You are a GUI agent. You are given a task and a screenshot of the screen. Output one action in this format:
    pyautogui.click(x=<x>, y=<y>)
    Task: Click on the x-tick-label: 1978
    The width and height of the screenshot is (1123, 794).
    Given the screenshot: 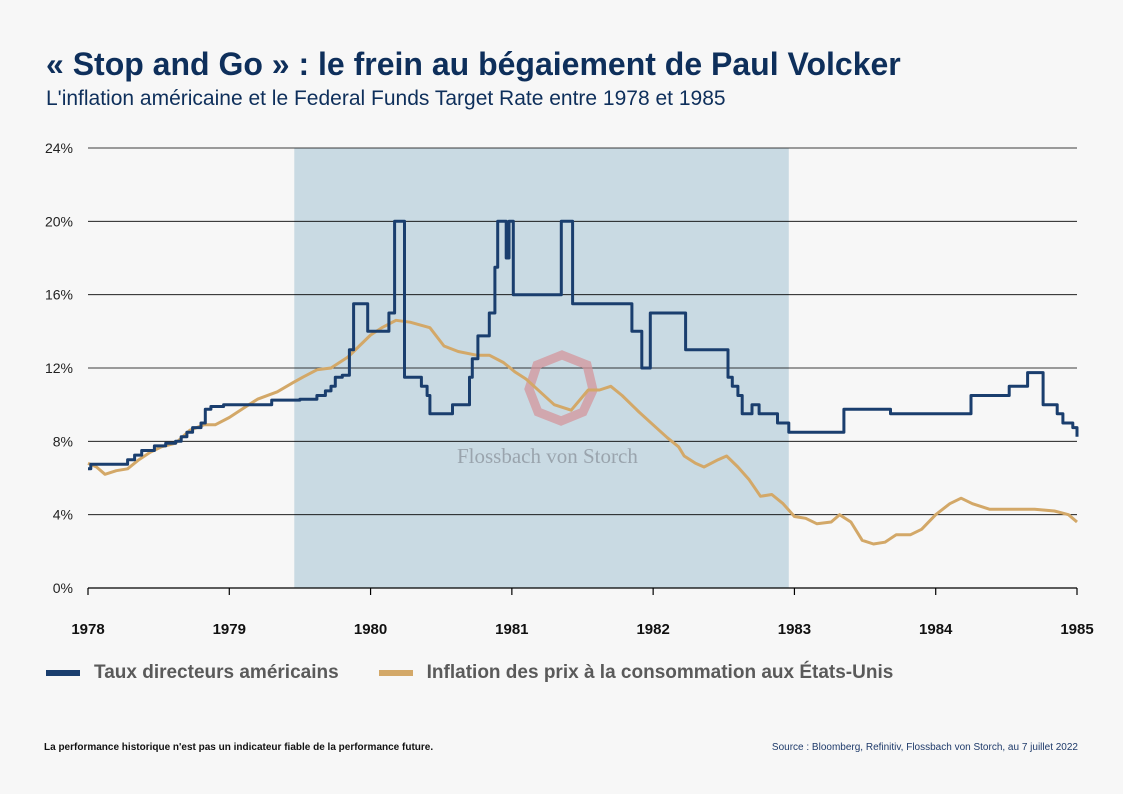 What is the action you would take?
    pyautogui.click(x=87, y=629)
    